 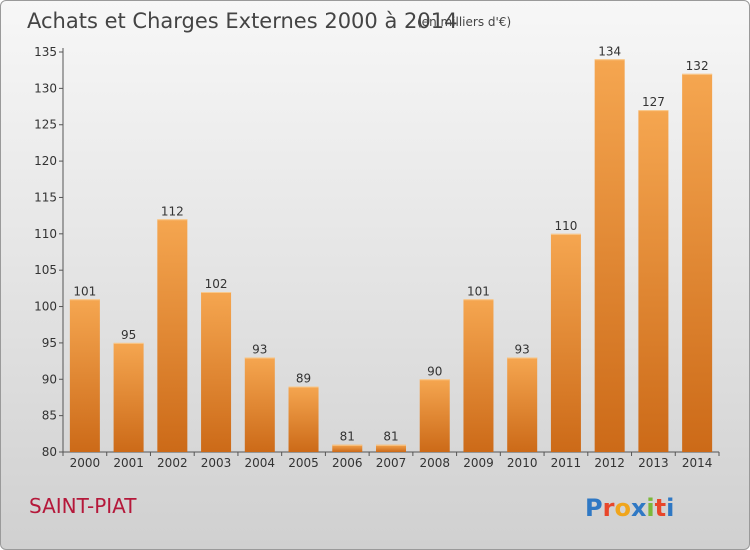 I want to click on y-tick-label: 120, so click(x=45, y=161).